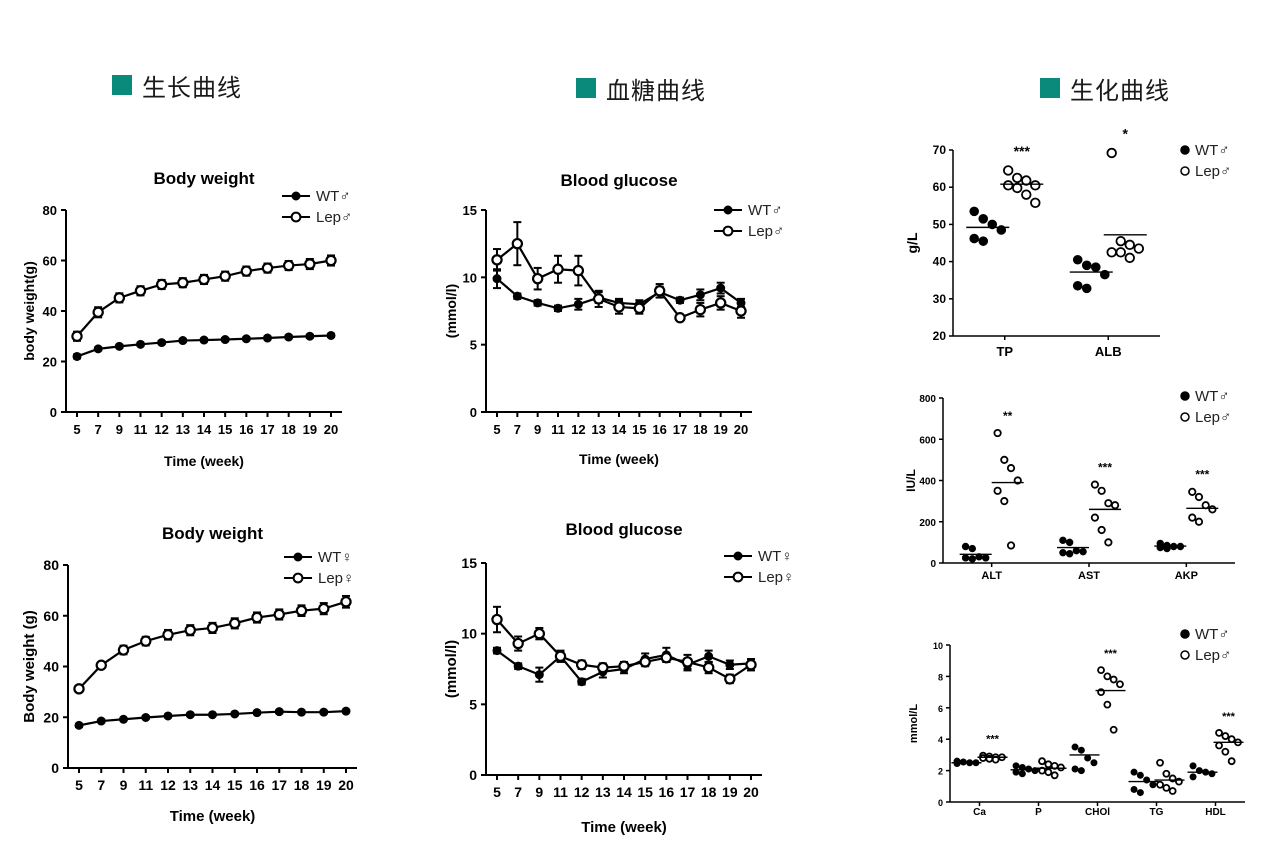 This screenshot has width=1268, height=848. I want to click on x-tick-label: 9, so click(539, 792).